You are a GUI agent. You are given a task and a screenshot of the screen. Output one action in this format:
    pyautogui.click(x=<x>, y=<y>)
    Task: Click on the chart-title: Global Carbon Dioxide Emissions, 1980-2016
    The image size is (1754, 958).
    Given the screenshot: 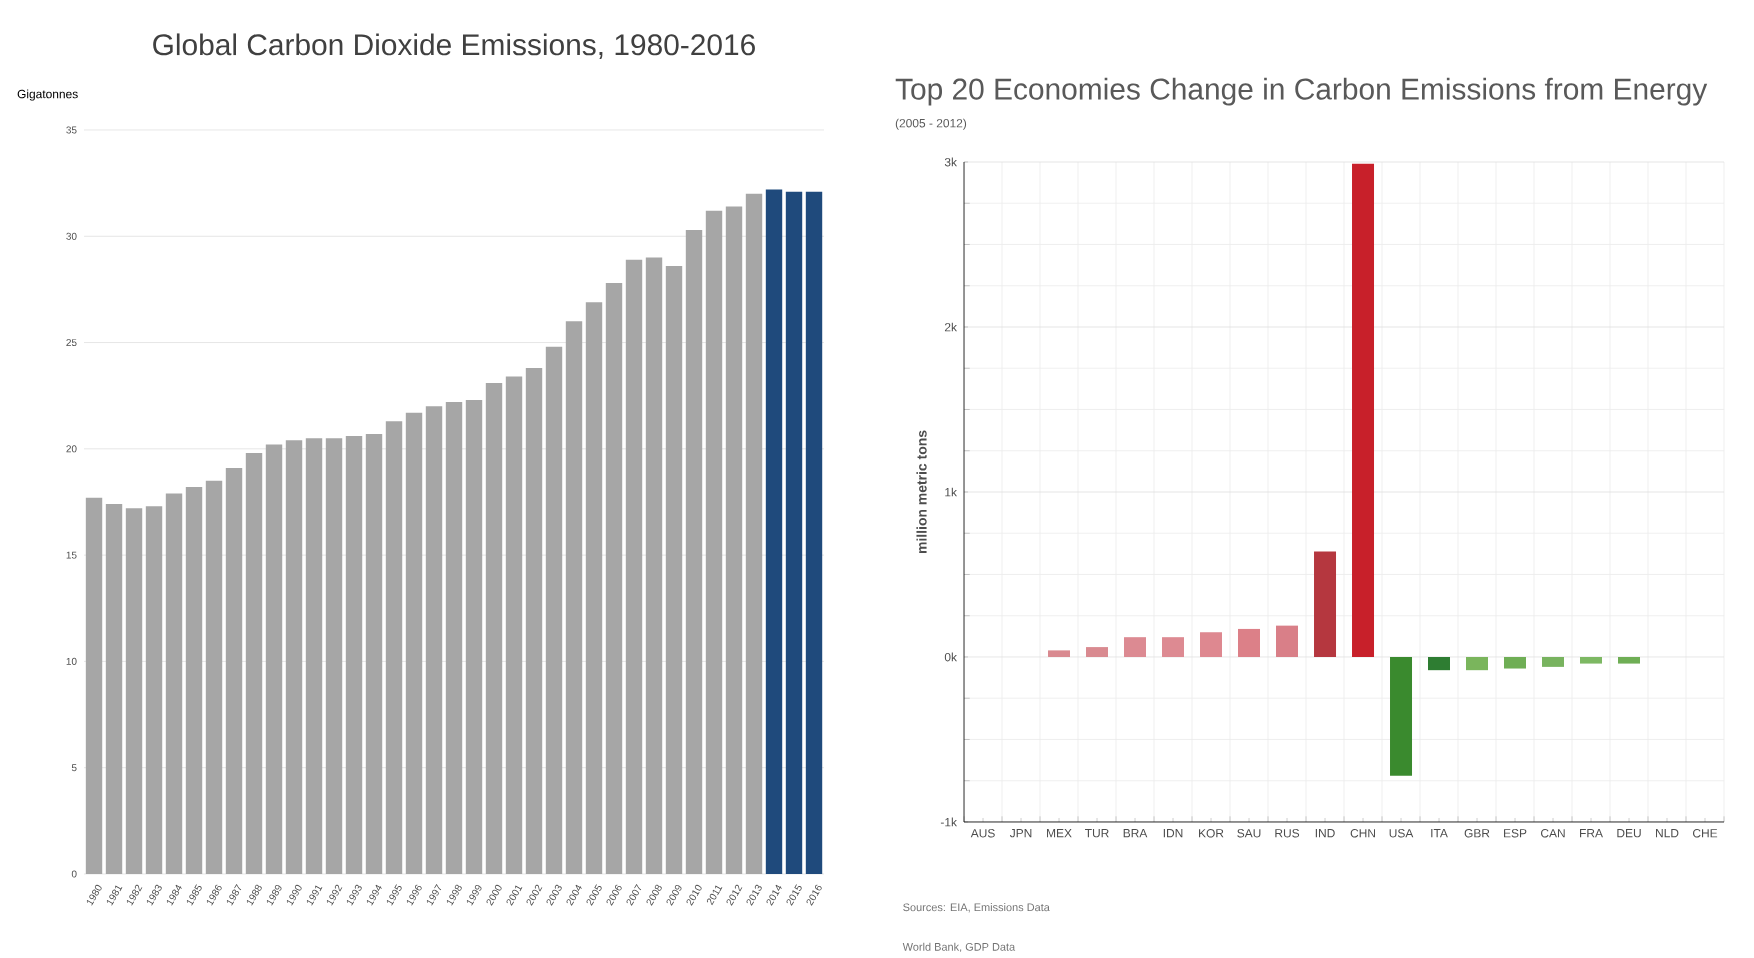 What is the action you would take?
    pyautogui.click(x=454, y=46)
    